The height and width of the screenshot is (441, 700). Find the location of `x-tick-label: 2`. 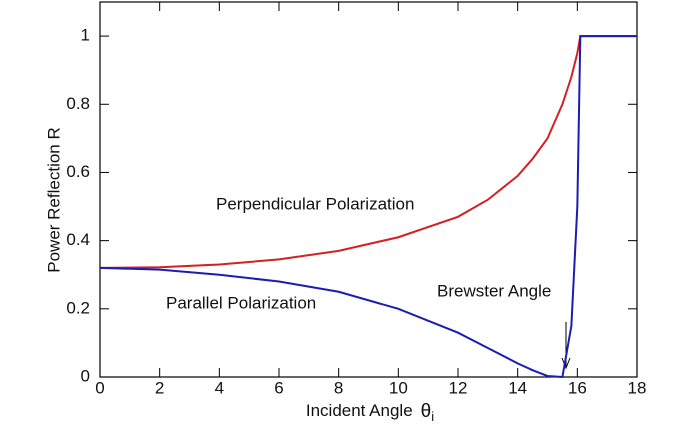

x-tick-label: 2 is located at coordinates (159, 387).